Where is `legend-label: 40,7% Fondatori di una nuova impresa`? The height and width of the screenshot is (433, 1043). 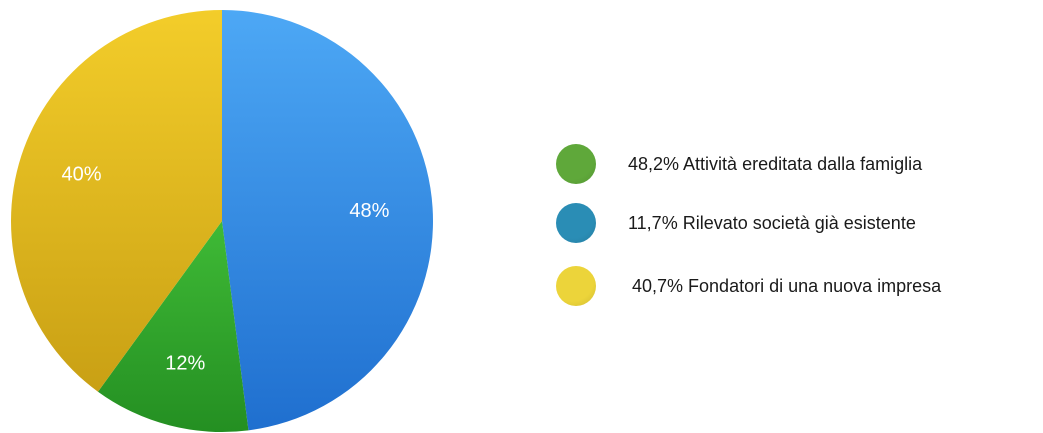 legend-label: 40,7% Fondatori di una nuova impresa is located at coordinates (787, 285).